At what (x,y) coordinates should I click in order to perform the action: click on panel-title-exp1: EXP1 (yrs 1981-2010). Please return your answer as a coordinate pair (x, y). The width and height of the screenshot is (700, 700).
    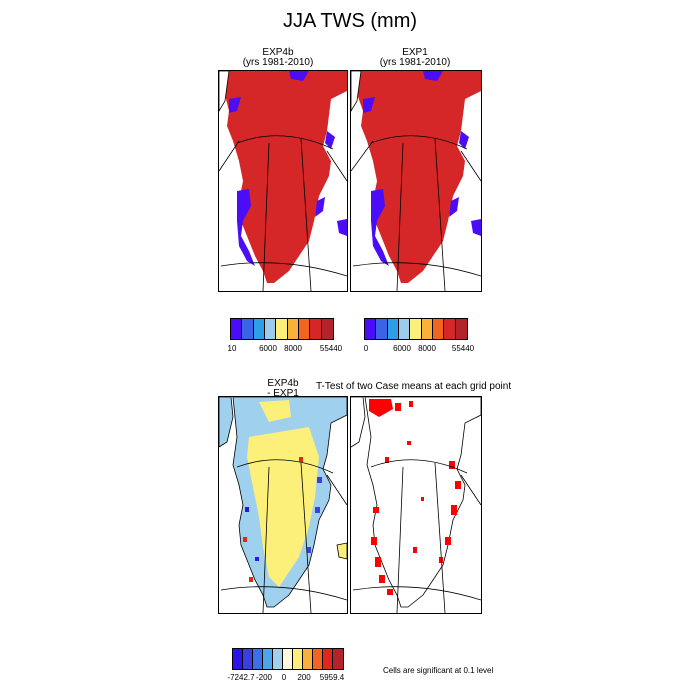
    Looking at the image, I should click on (415, 58).